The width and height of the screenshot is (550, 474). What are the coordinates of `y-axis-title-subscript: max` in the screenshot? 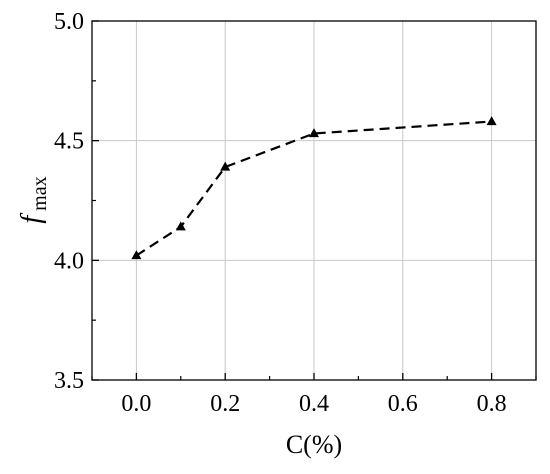 It's located at (40, 193).